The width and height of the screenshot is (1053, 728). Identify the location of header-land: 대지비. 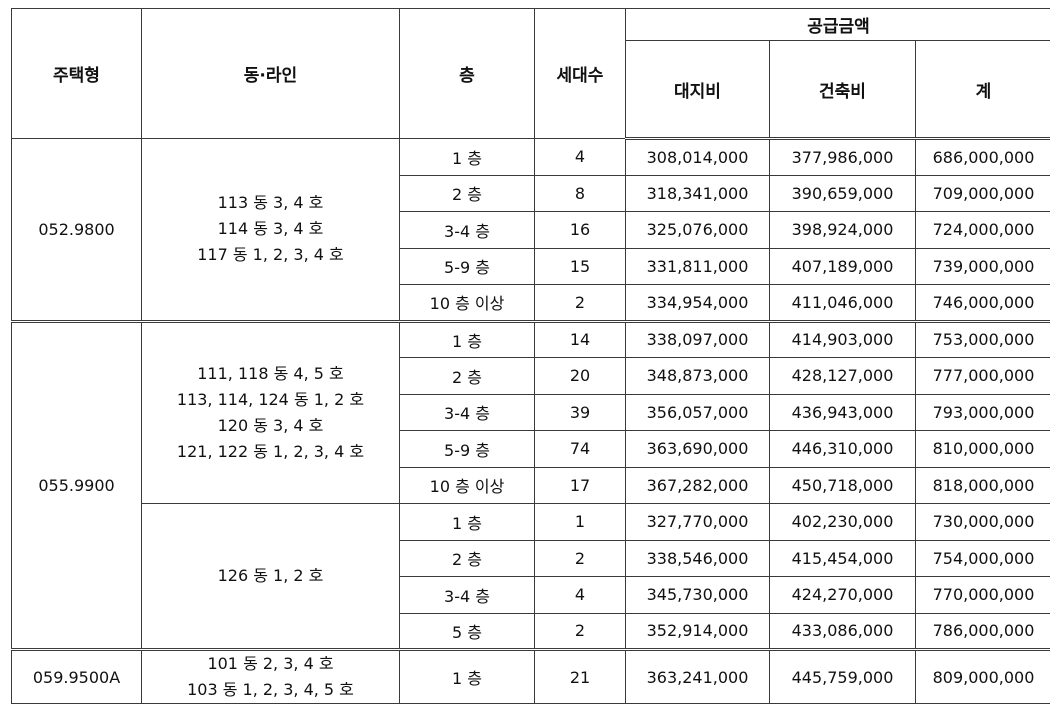
(697, 90).